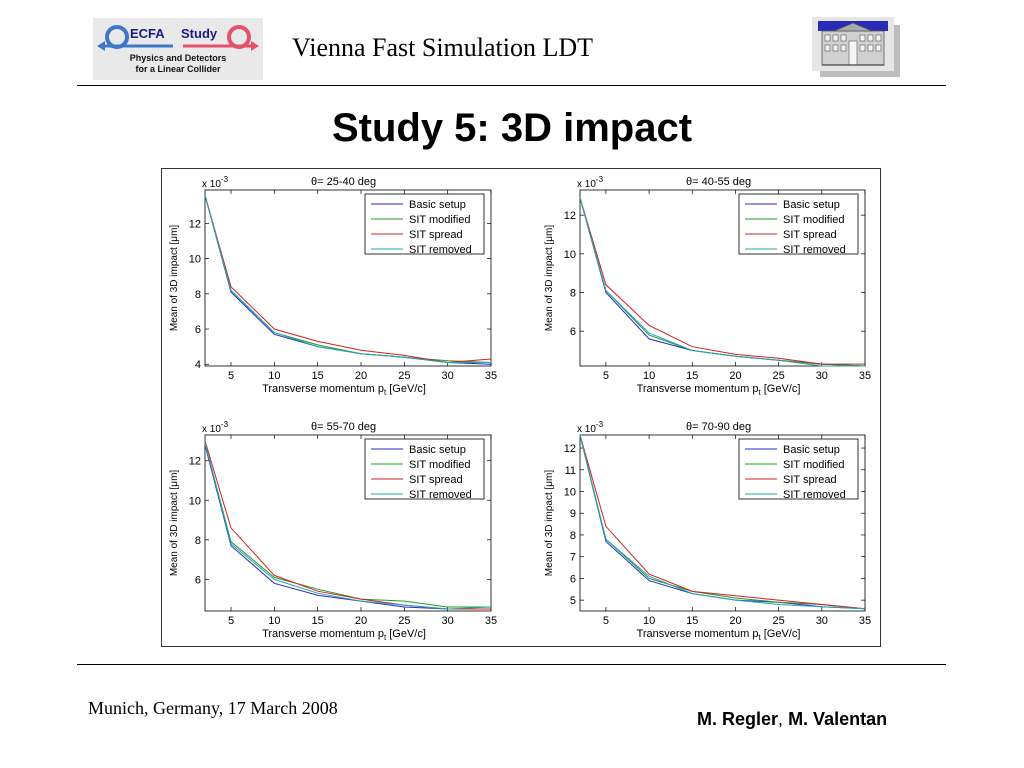  Describe the element at coordinates (199, 33) in the screenshot. I see `logo-study-text: Study` at that location.